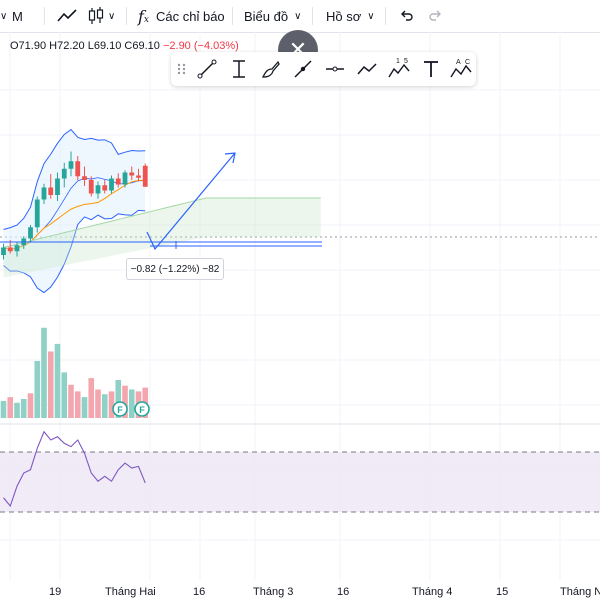 The image size is (600, 600). What do you see at coordinates (28, 46) in the screenshot?
I see `ohlc-open: O71.90` at bounding box center [28, 46].